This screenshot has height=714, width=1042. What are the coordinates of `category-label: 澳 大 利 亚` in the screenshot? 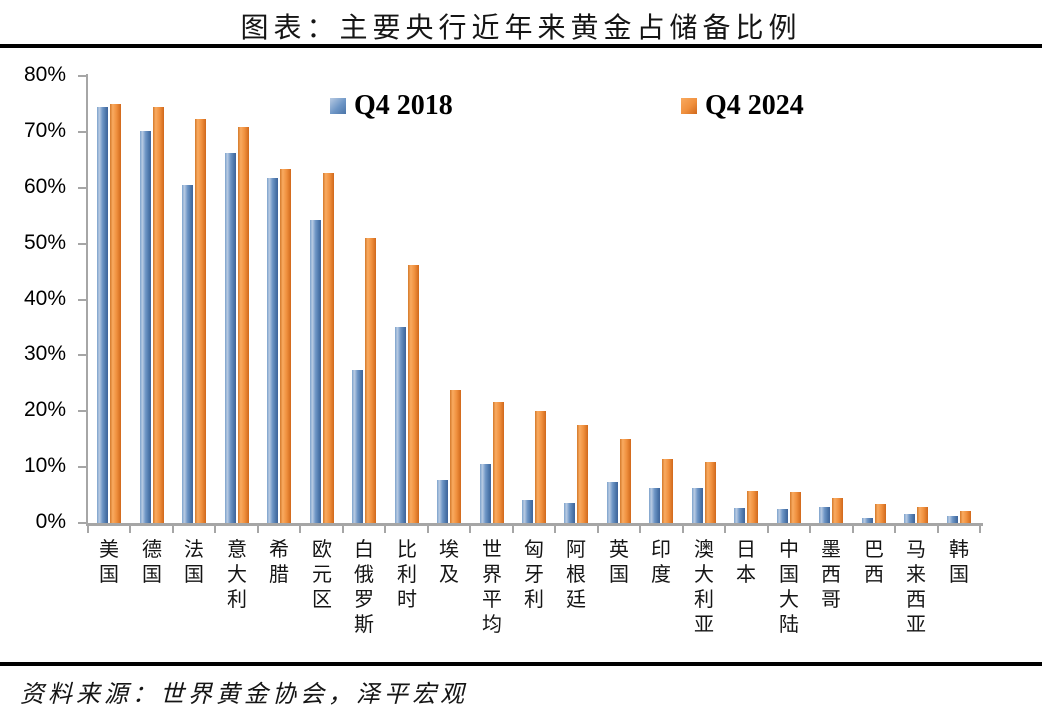 It's located at (704, 586).